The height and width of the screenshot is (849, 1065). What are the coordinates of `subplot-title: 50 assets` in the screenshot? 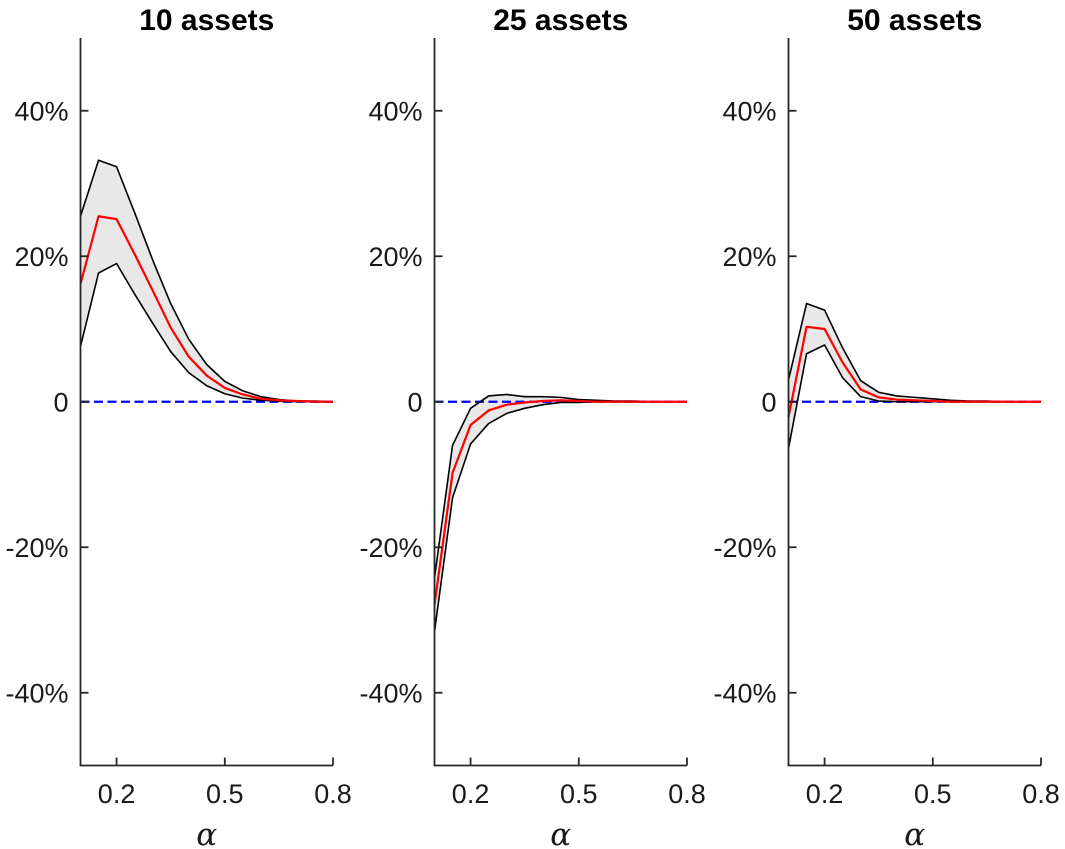 It's located at (914, 20).